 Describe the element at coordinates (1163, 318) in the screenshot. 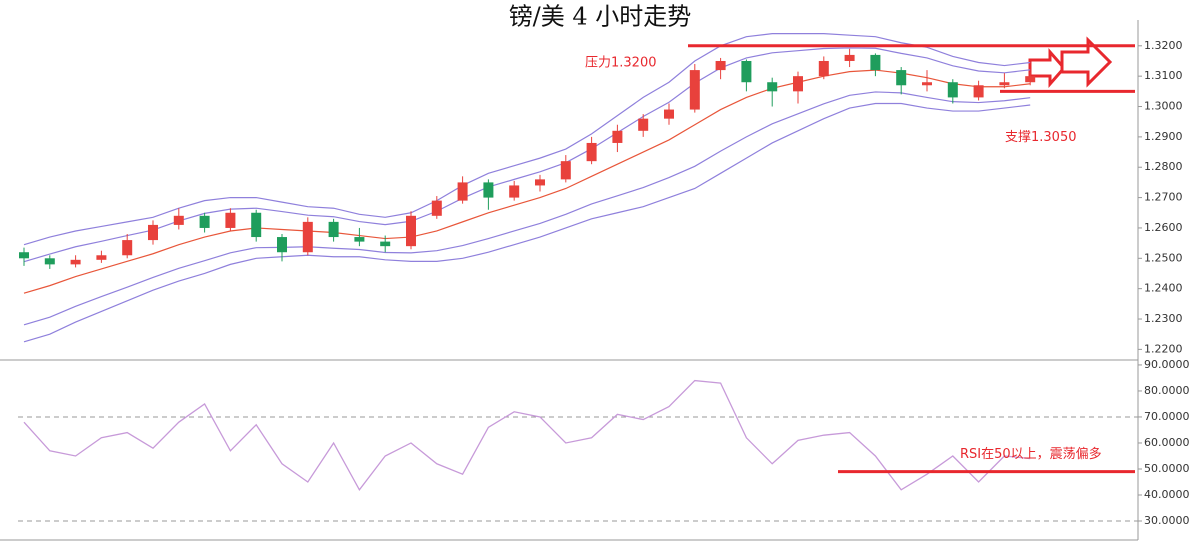

I see `y-tick-label: 1.2300` at that location.